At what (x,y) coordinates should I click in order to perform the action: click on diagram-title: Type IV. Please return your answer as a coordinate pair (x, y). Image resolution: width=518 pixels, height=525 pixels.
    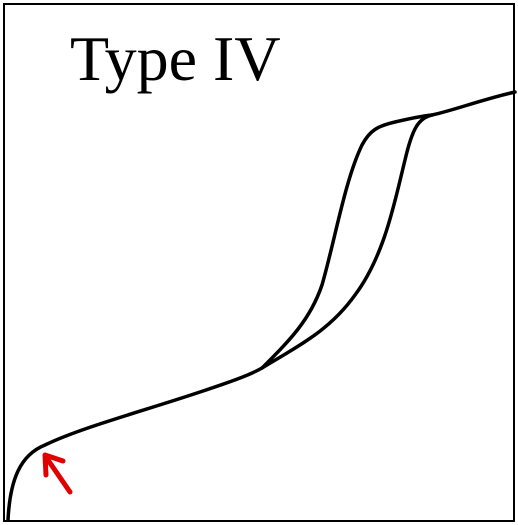
    Looking at the image, I should click on (175, 58).